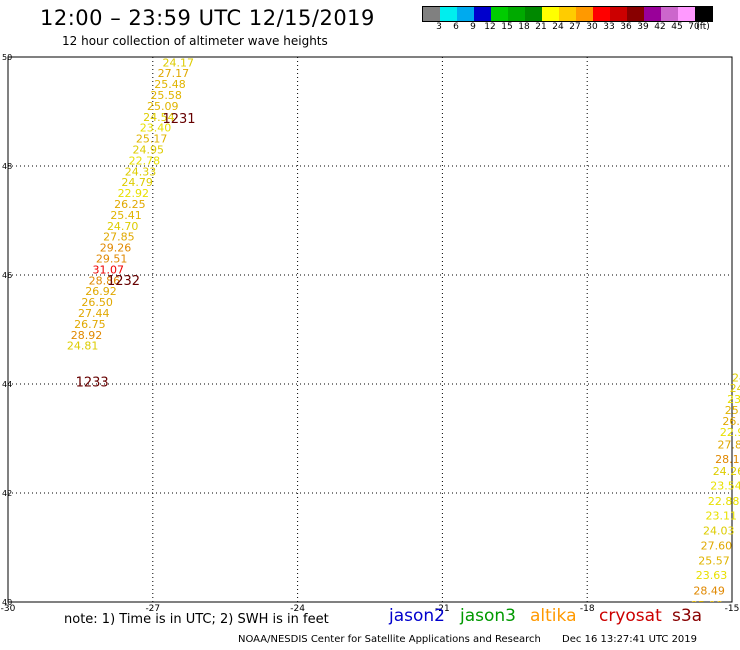 The width and height of the screenshot is (740, 650). What do you see at coordinates (541, 27) in the screenshot?
I see `colorbar-label: 21` at bounding box center [541, 27].